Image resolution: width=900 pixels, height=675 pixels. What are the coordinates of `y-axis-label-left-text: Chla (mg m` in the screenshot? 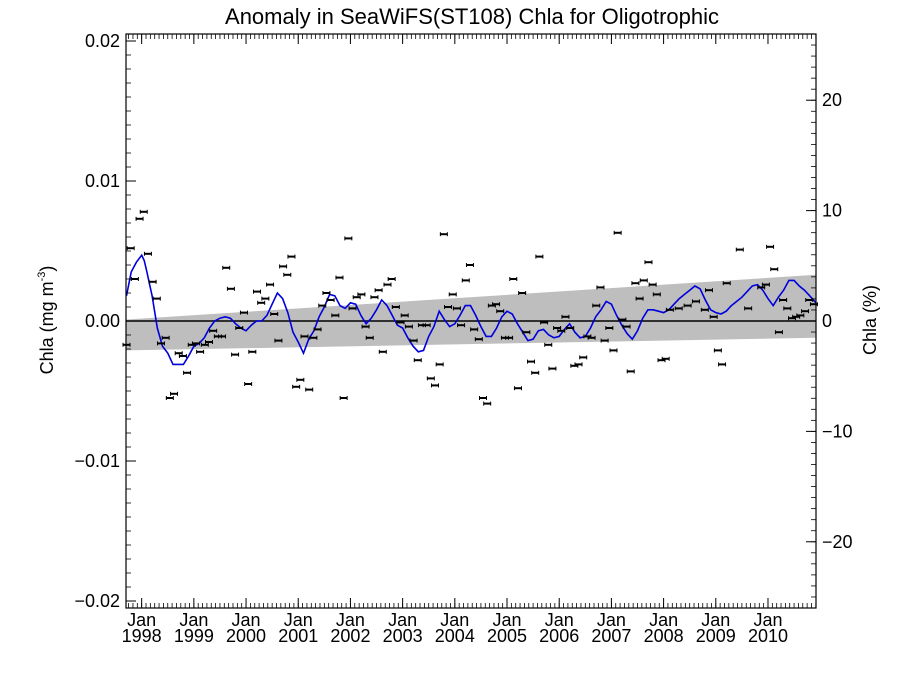 It's located at (47, 327).